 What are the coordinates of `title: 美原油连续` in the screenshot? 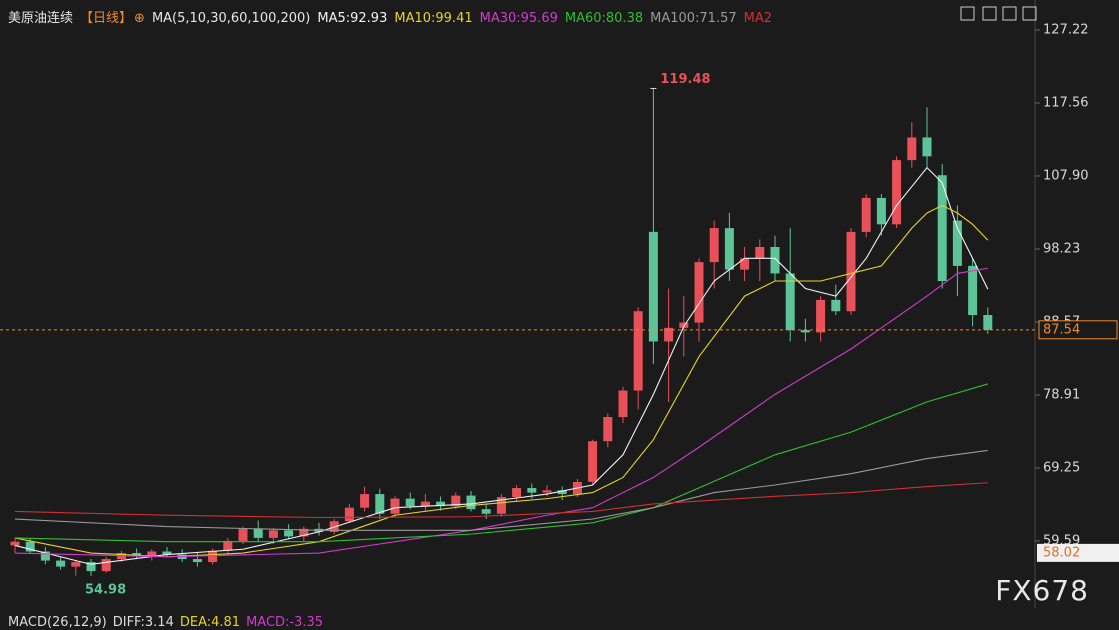 It's located at (41, 18).